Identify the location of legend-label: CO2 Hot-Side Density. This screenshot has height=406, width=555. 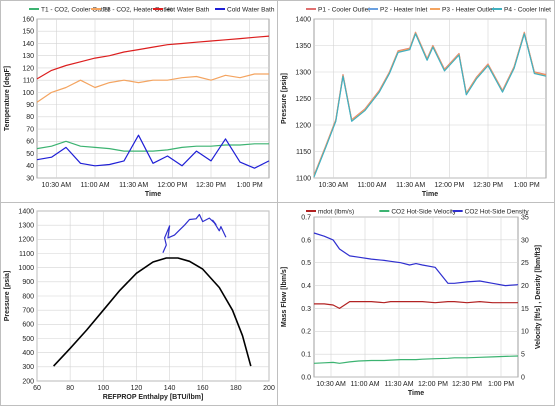
(497, 212).